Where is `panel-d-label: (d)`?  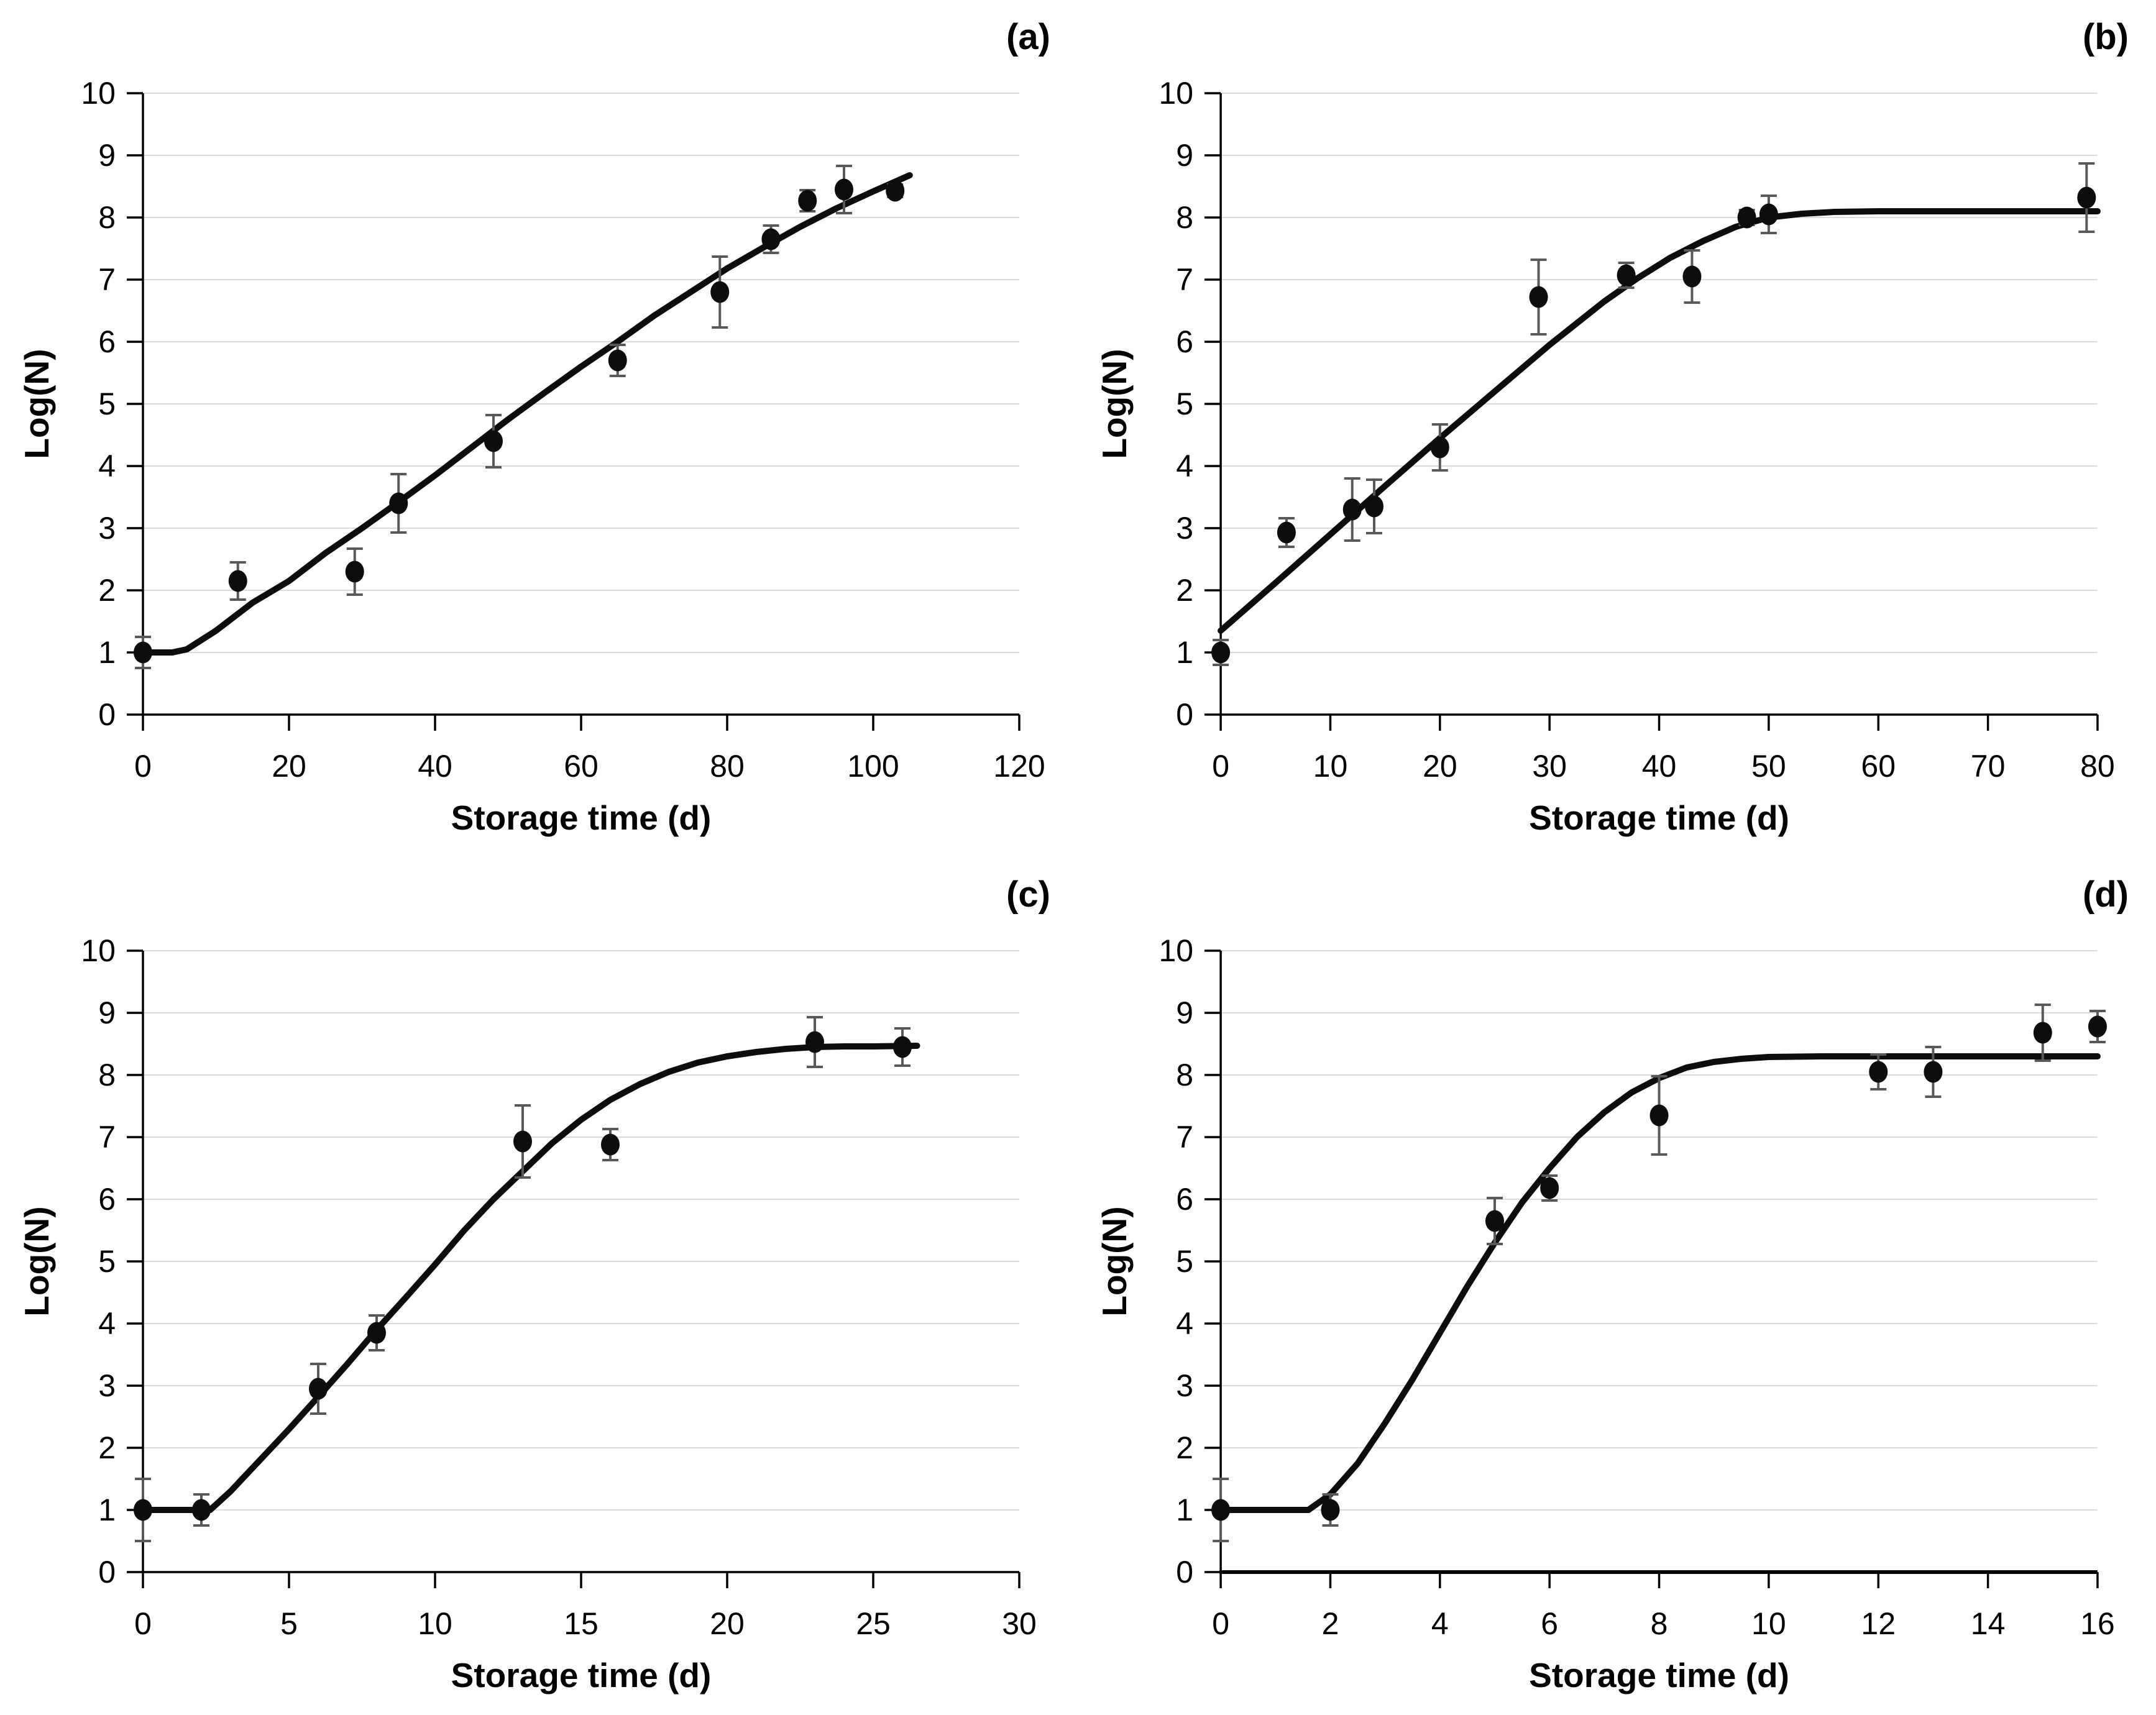
panel-d-label: (d) is located at coordinates (2105, 894).